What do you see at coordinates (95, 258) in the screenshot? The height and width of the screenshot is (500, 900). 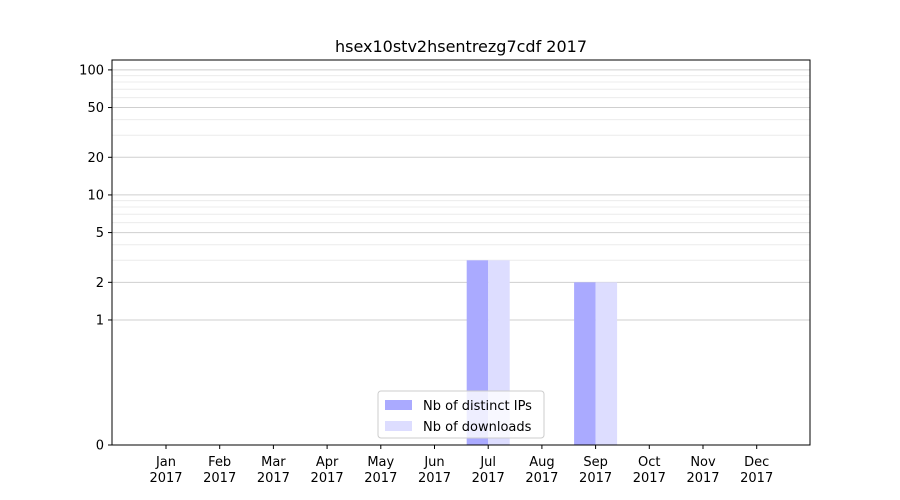 I see `y-axis: 0 1 2 5 10 20 50 100` at bounding box center [95, 258].